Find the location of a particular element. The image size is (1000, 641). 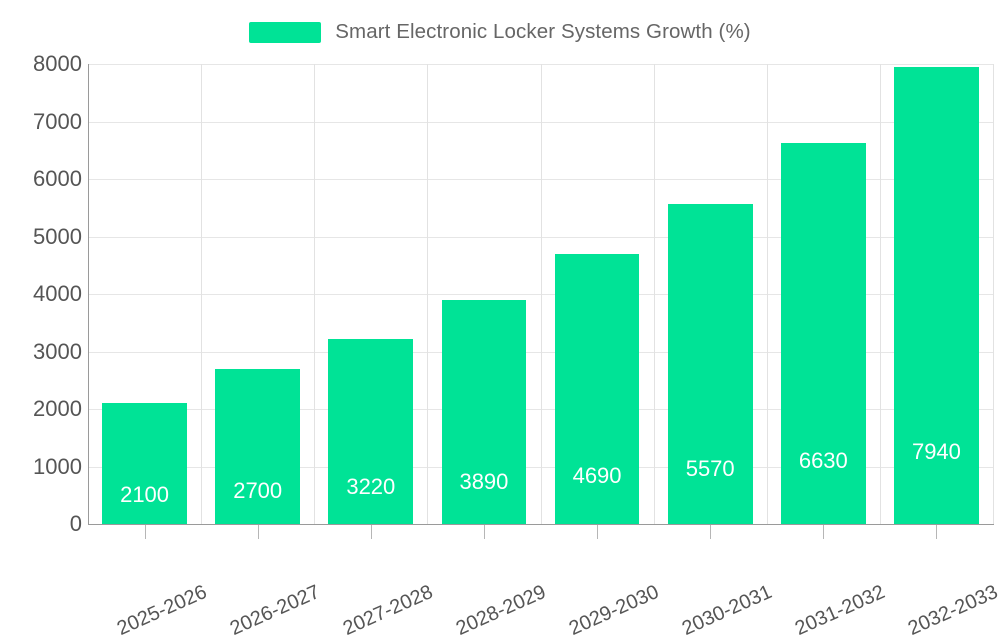

y-axis-tick-label: 7000 is located at coordinates (57, 121).